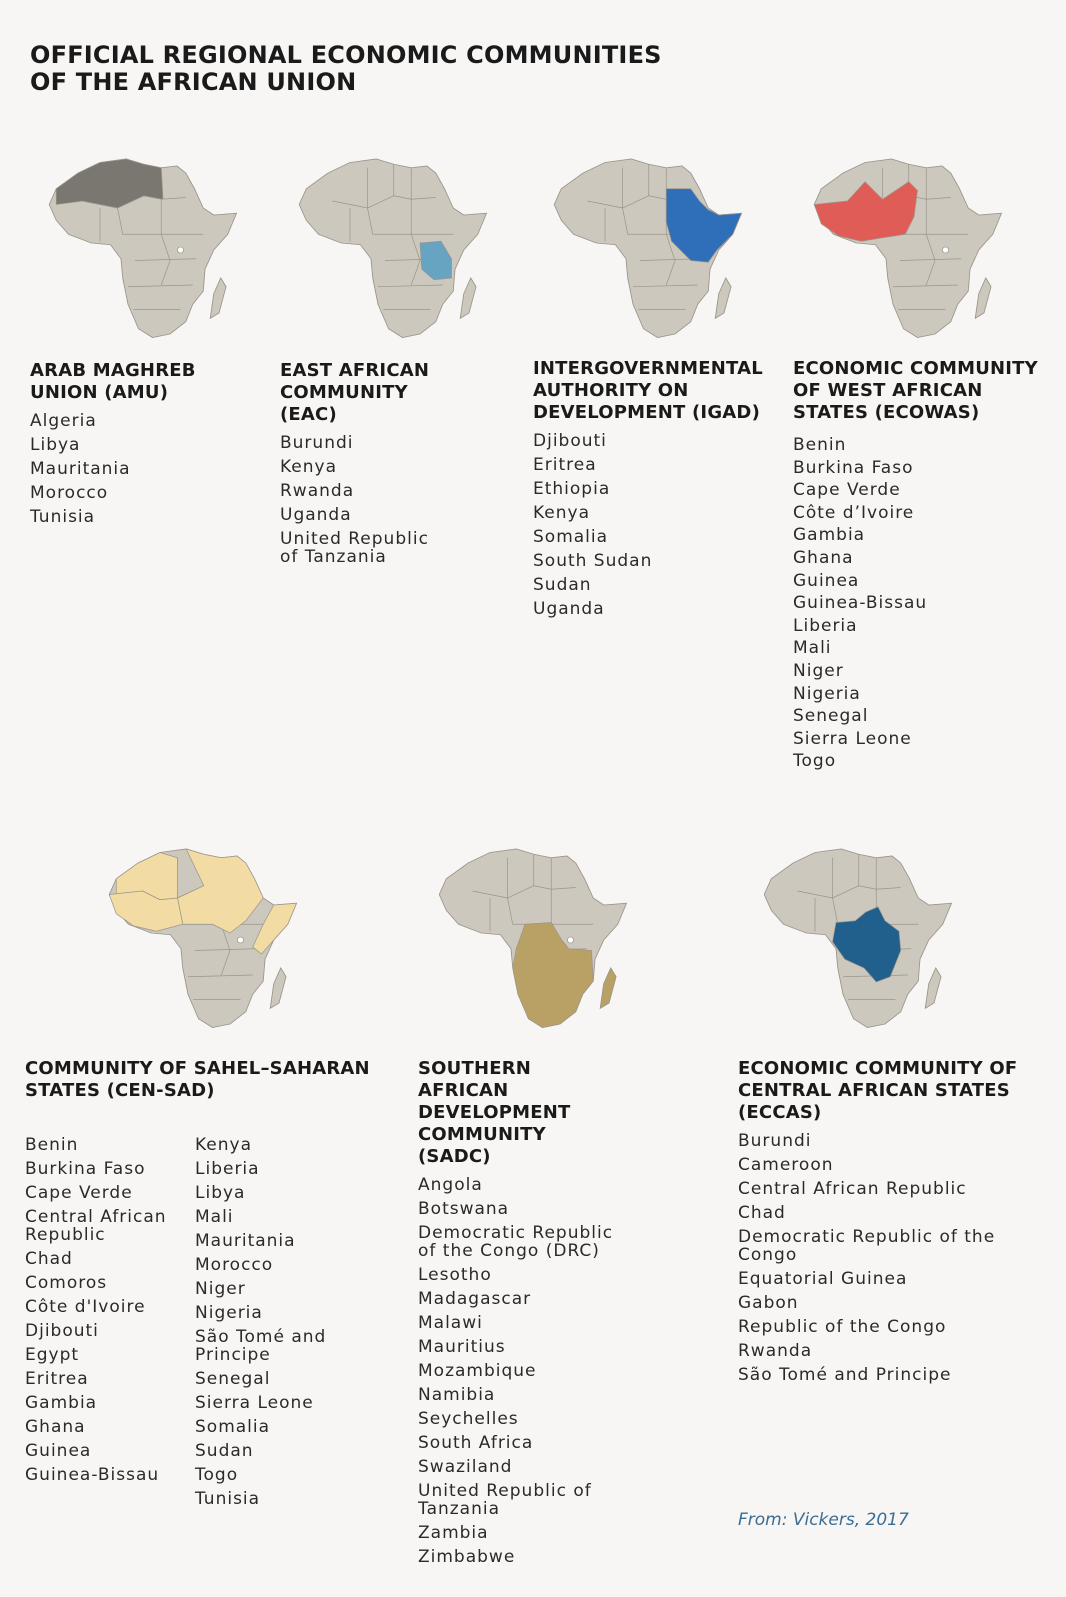  What do you see at coordinates (464, 1209) in the screenshot?
I see `member: Botswana` at bounding box center [464, 1209].